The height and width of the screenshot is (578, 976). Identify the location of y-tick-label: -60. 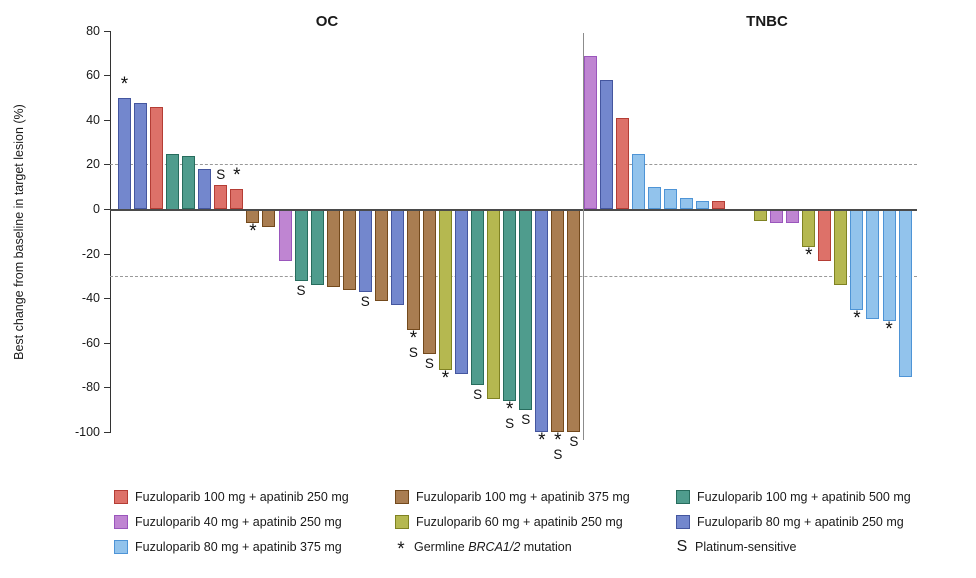
(90, 342).